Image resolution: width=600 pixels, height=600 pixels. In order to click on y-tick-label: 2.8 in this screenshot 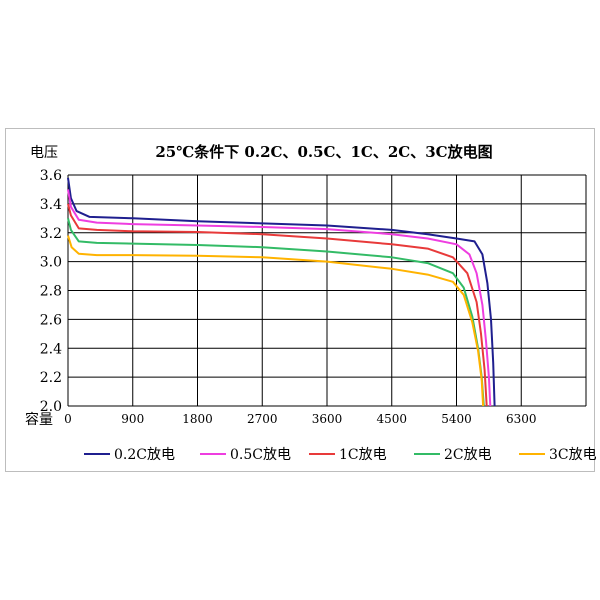, I will do `click(51, 292)`.